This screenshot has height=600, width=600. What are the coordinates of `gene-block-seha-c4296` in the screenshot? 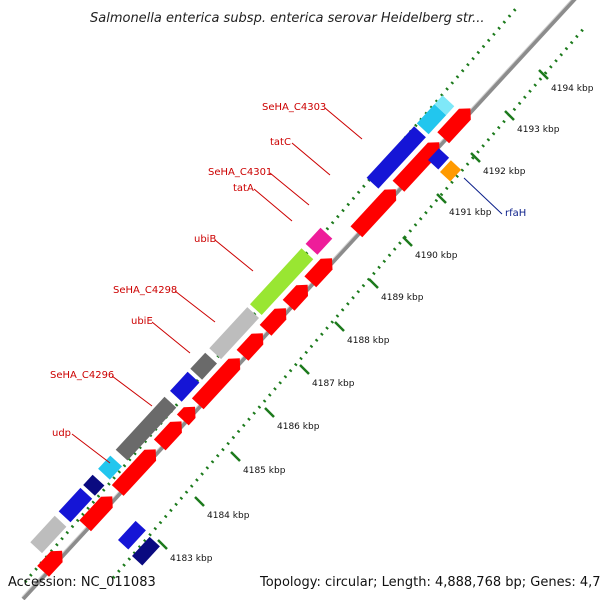 It's located at (146, 428).